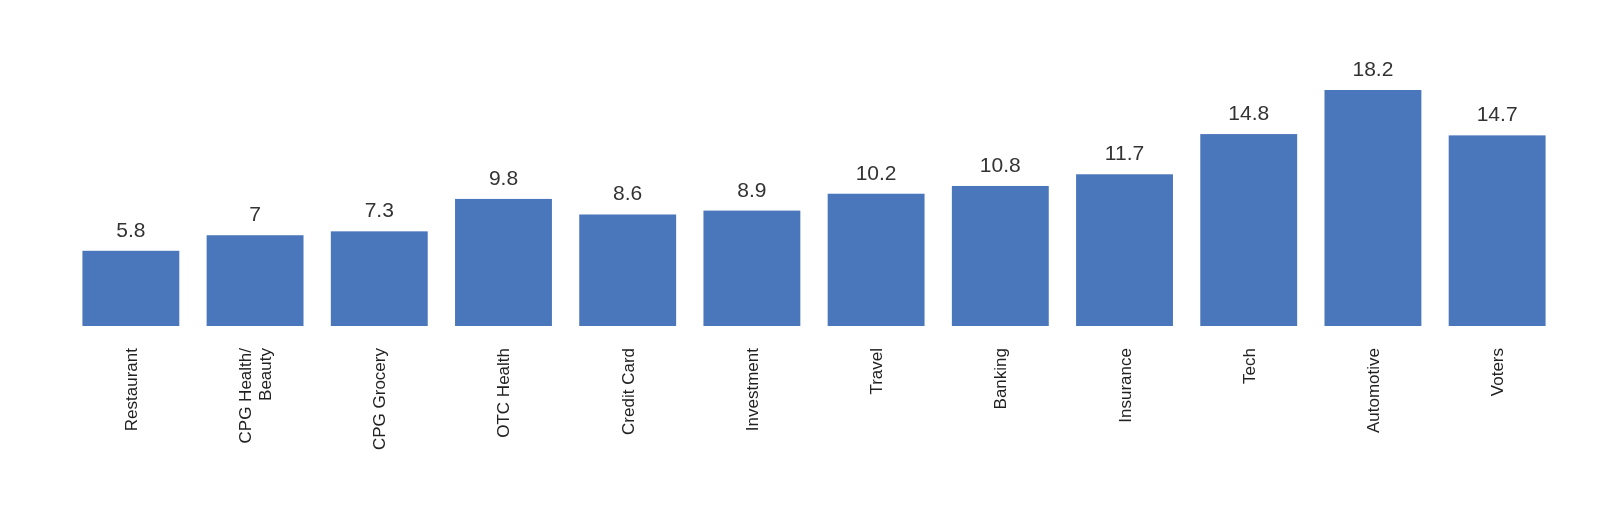 This screenshot has width=1600, height=520. I want to click on x-tick-label: Credit Card, so click(628, 391).